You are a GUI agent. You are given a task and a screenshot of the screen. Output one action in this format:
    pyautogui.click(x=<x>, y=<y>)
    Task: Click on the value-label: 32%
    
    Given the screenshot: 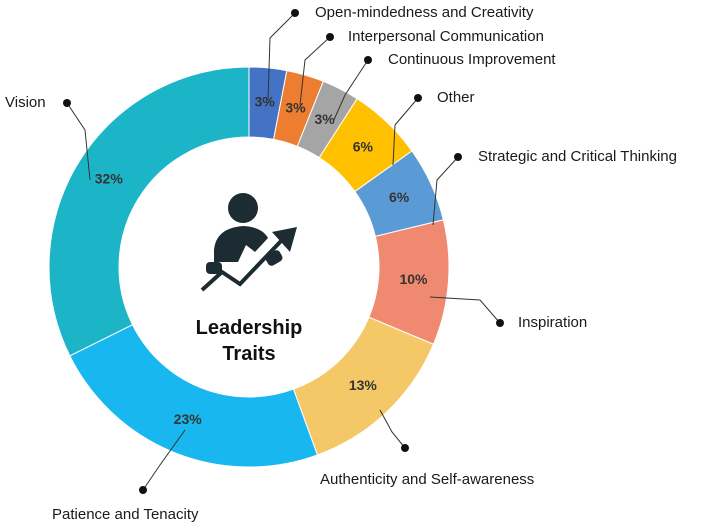 What is the action you would take?
    pyautogui.click(x=109, y=179)
    